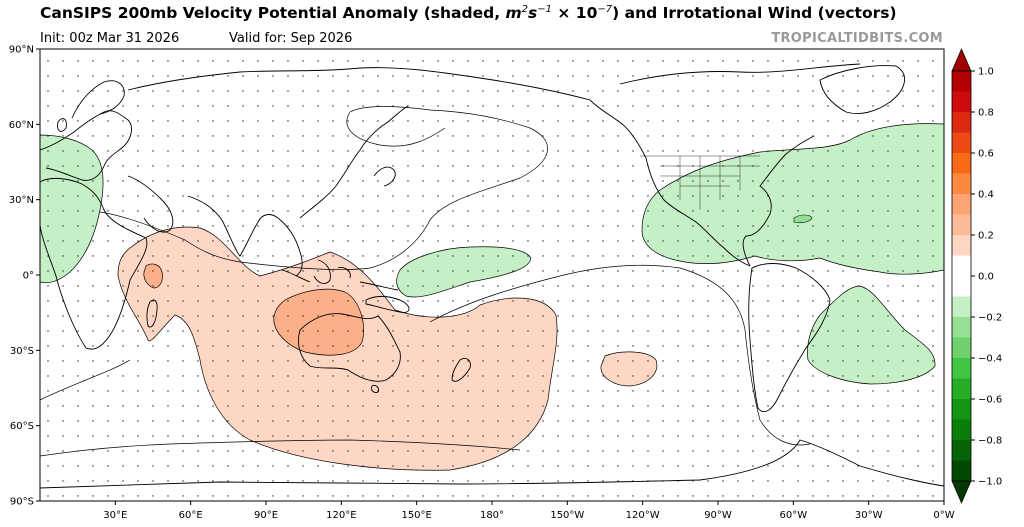 The image size is (1024, 527). Describe the element at coordinates (986, 277) in the screenshot. I see `colorbar-tick-label: 0.0` at that location.